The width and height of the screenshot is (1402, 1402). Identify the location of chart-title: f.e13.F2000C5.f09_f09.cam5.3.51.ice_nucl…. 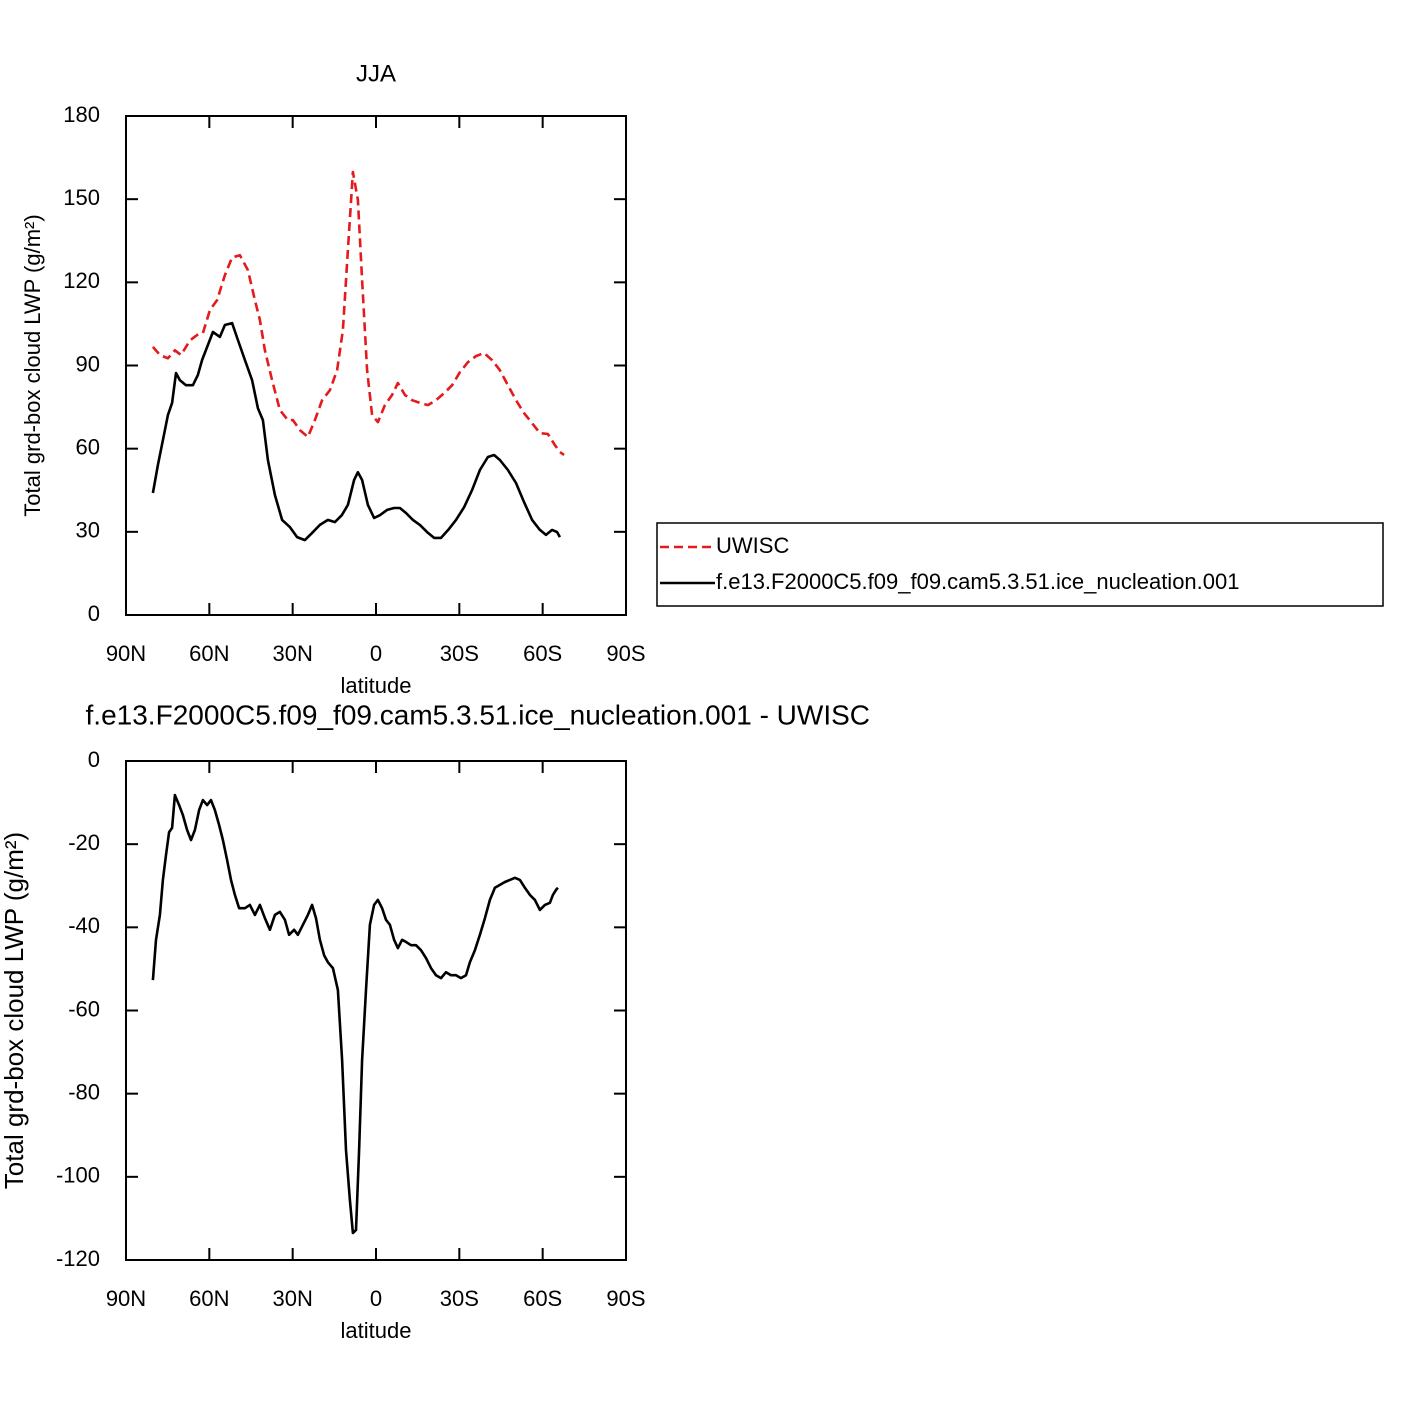
(478, 714).